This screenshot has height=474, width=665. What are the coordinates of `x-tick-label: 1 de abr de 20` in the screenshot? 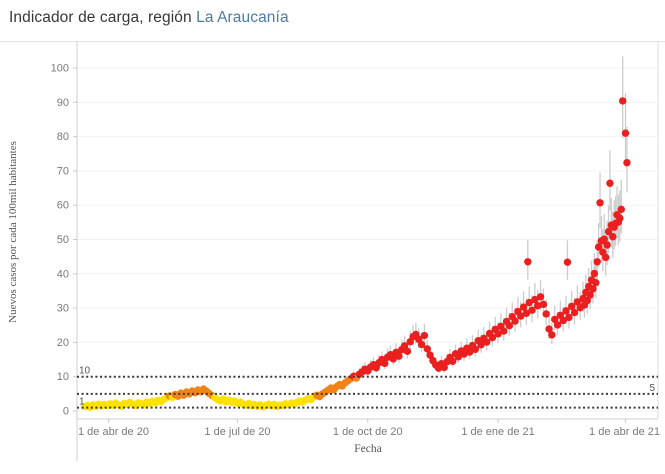 It's located at (113, 432).